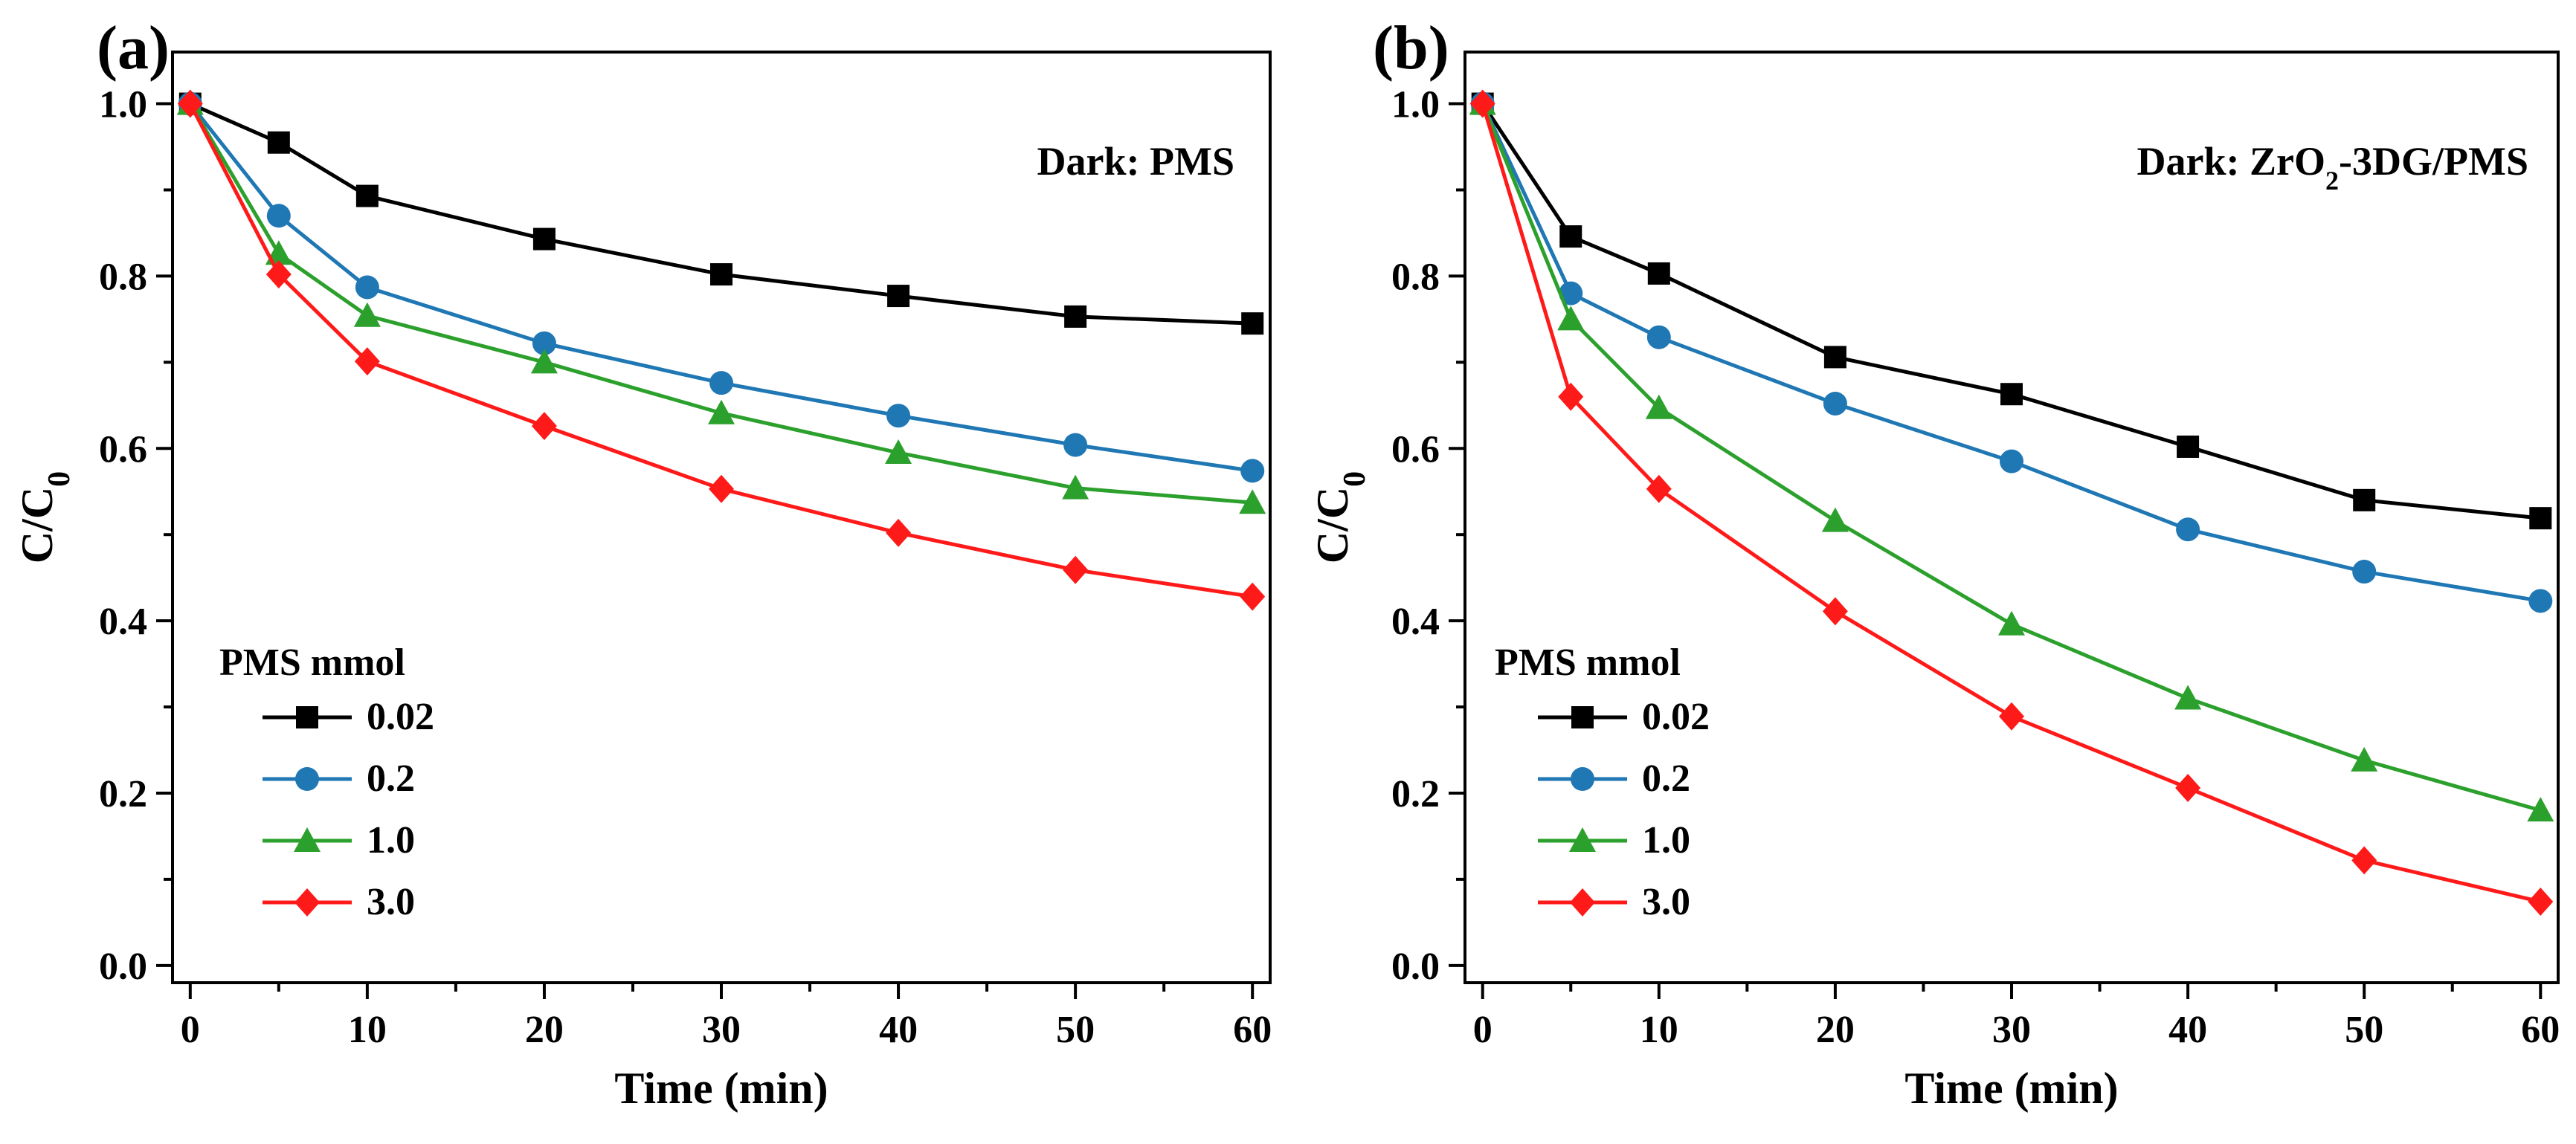 The height and width of the screenshot is (1144, 2576). Describe the element at coordinates (1135, 161) in the screenshot. I see `panel-annotation: Dark: PMS` at that location.